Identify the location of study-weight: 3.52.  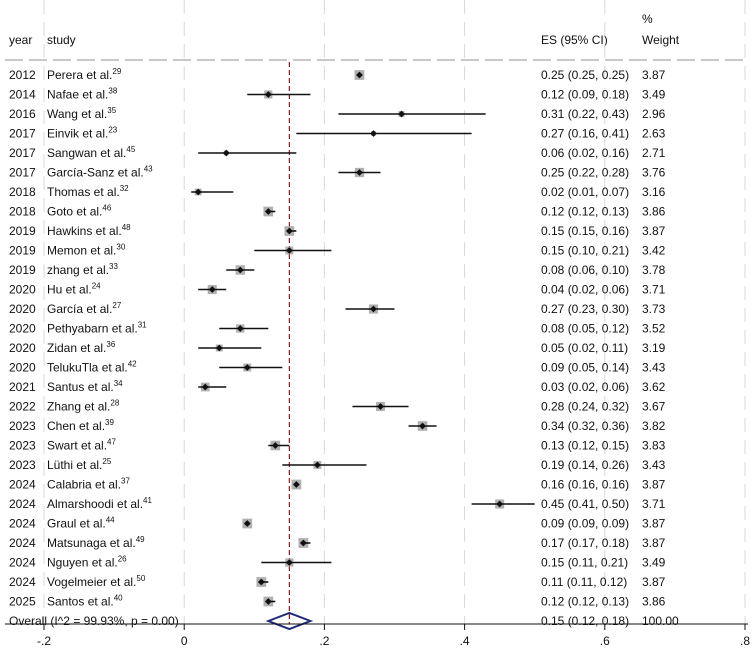
(654, 329).